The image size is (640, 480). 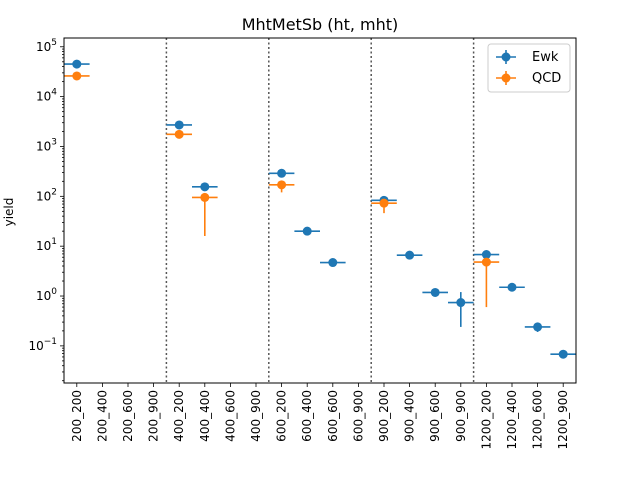 I want to click on legend-item-ewk: Ewk, so click(x=527, y=57).